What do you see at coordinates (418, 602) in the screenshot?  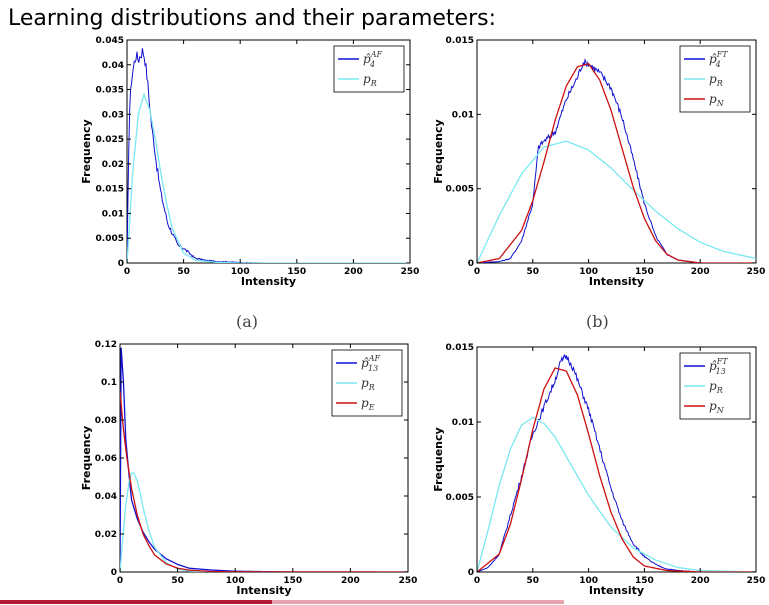 I see `footer-bar-remaining` at bounding box center [418, 602].